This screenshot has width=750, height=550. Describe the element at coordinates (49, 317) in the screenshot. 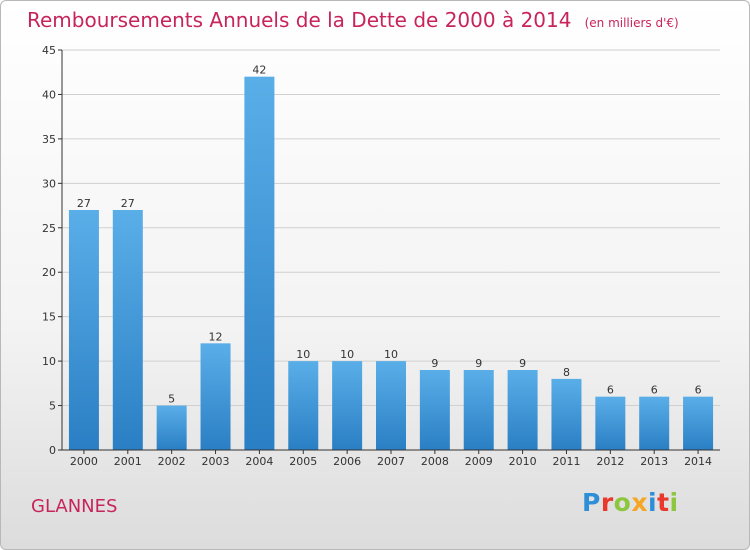

I see `y-tick-label: 15` at that location.